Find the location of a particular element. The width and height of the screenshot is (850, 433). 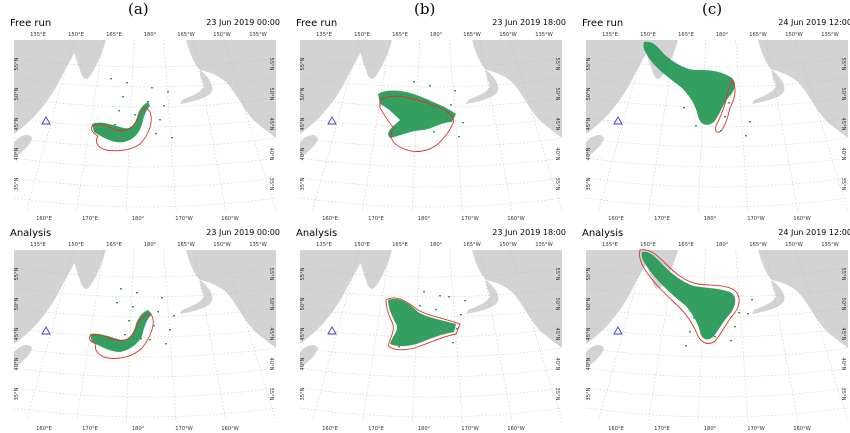

column-label-b: (b) is located at coordinates (425, 9).